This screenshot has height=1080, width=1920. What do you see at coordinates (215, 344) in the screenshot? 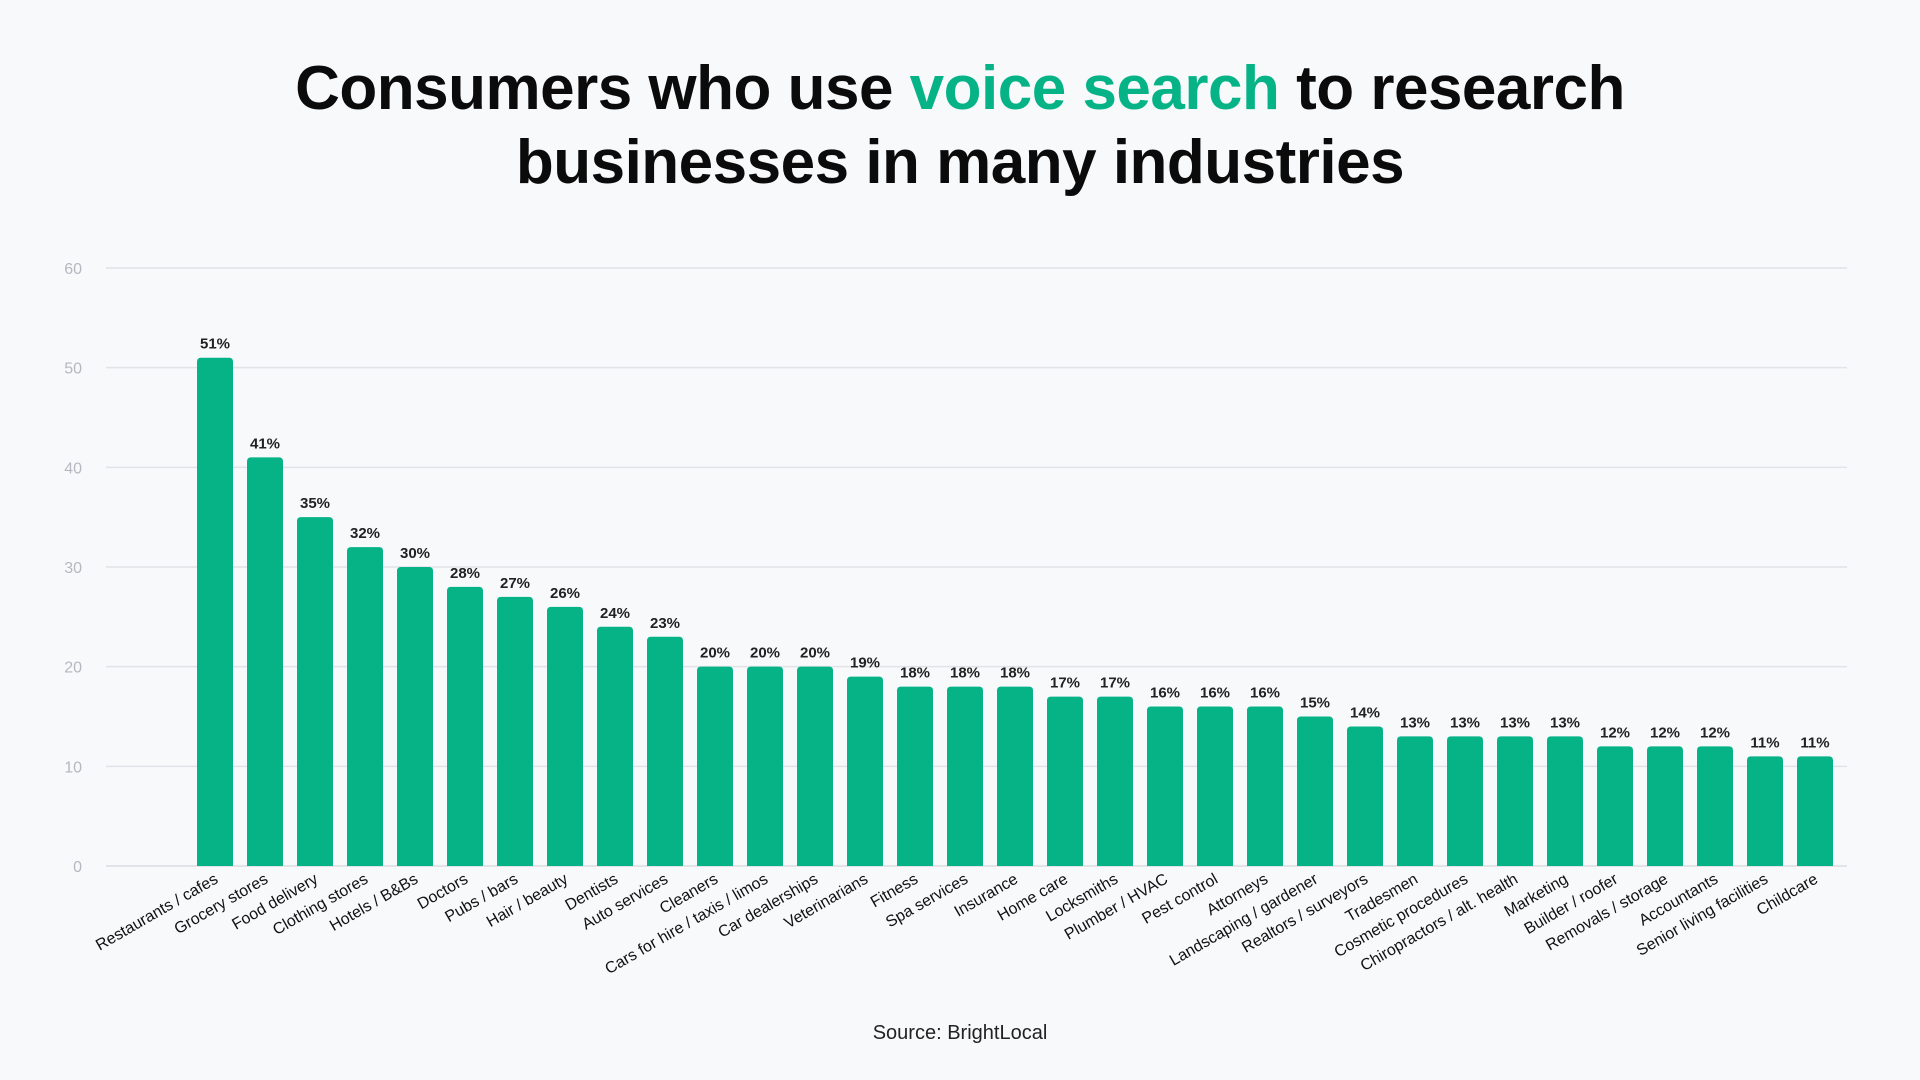
I see `data-label: 51%` at bounding box center [215, 344].